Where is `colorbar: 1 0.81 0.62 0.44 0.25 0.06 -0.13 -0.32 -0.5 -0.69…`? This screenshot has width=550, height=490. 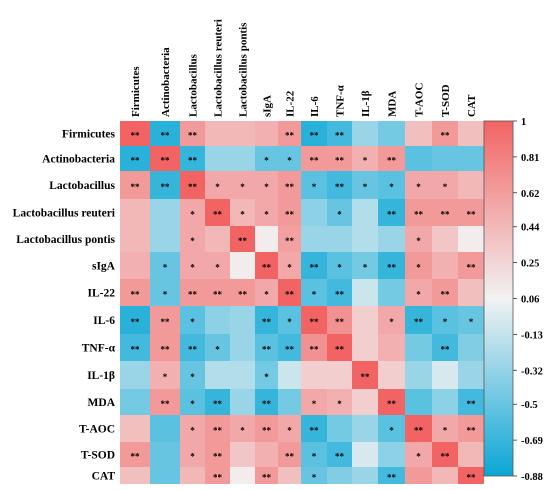
colorbar: 1 0.81 0.62 0.44 0.25 0.06 -0.13 -0.32 -0.5 -0.69… is located at coordinates (513, 300).